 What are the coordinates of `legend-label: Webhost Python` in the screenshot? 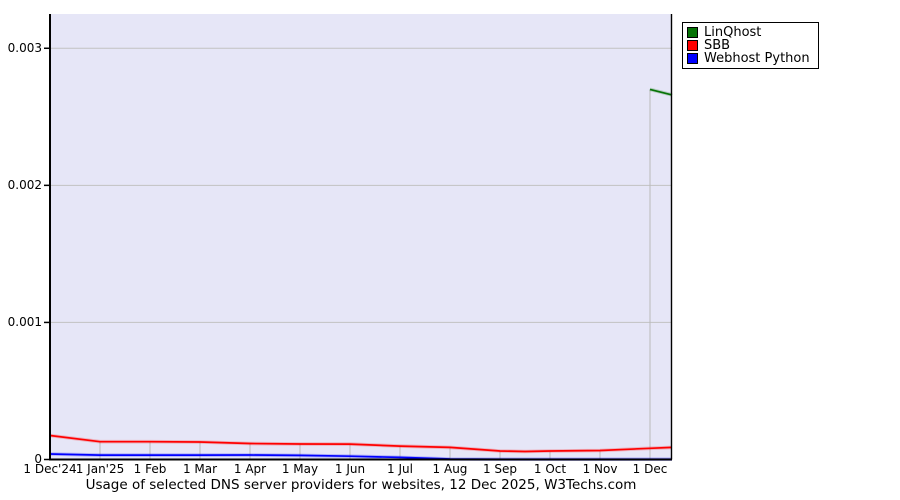 It's located at (757, 58).